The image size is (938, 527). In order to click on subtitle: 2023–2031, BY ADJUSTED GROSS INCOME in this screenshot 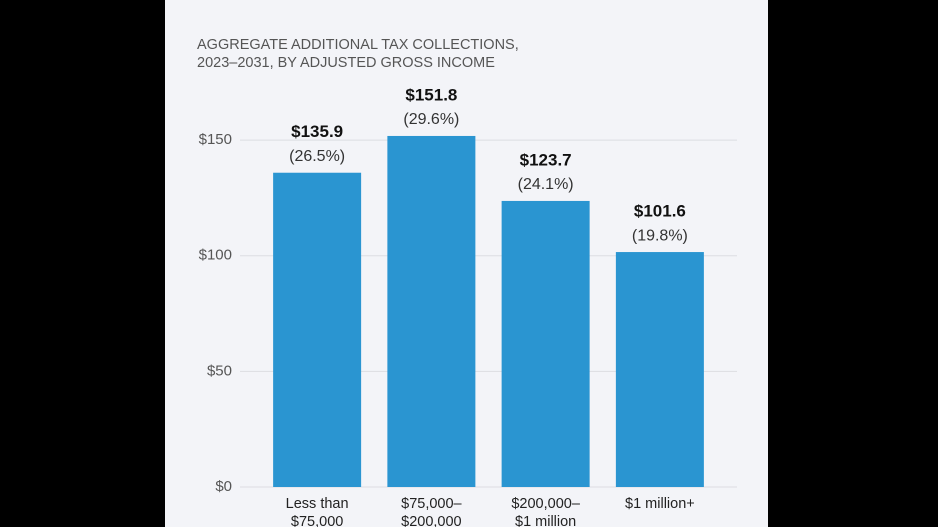, I will do `click(346, 63)`.